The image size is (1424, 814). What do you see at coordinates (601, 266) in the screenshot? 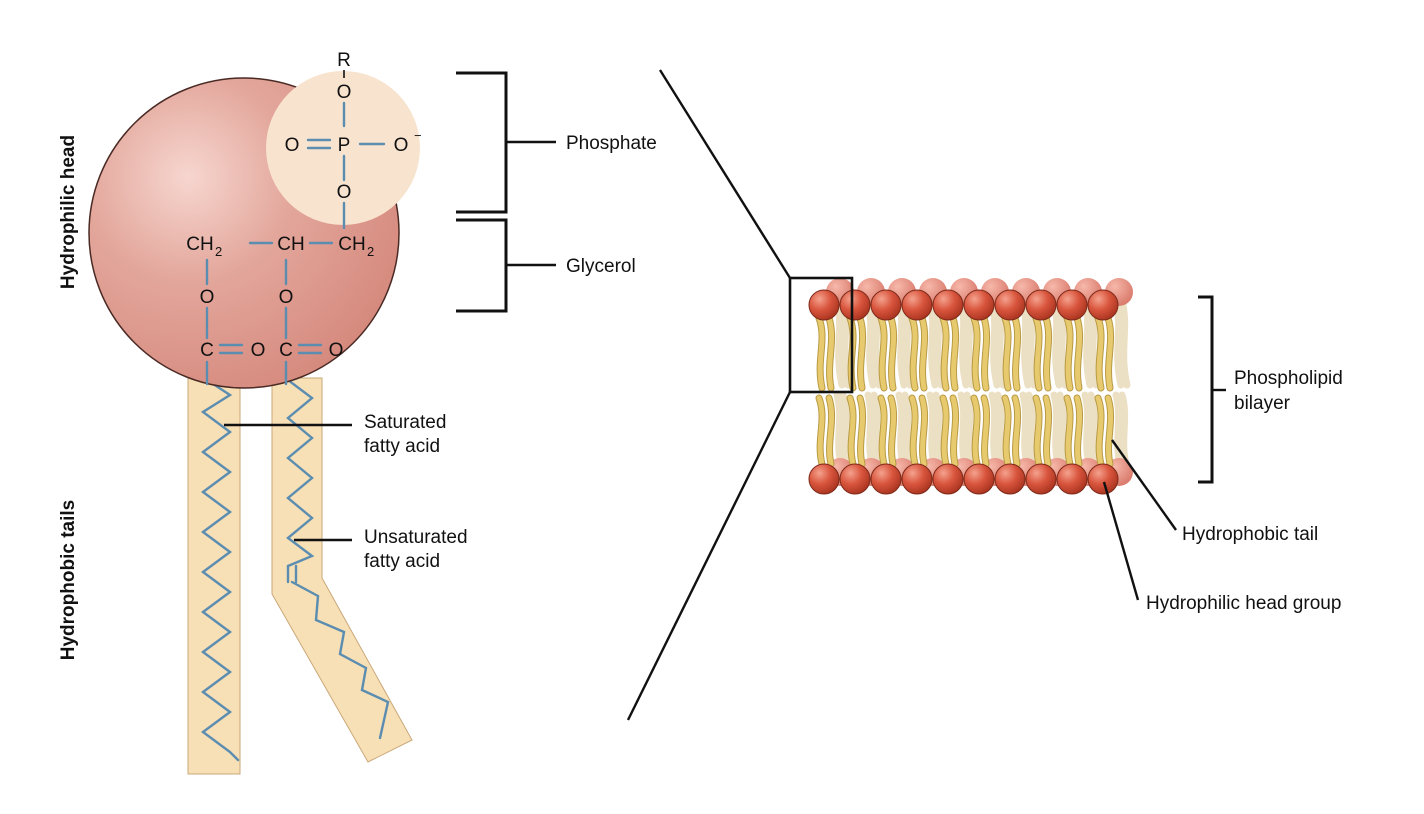
I see `glycerol-label: Glycerol` at bounding box center [601, 266].